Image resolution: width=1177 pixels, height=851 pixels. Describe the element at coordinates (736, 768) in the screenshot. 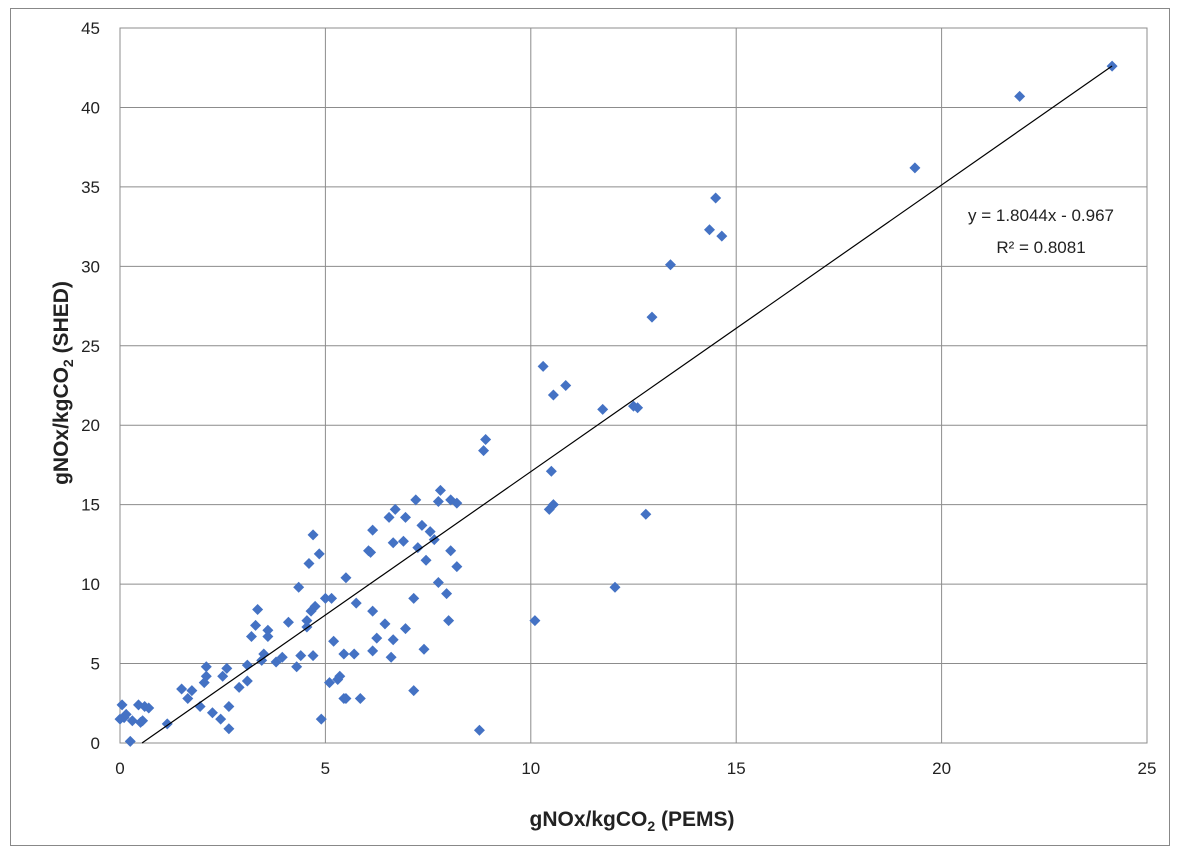

I see `x-tick-label: 15` at that location.